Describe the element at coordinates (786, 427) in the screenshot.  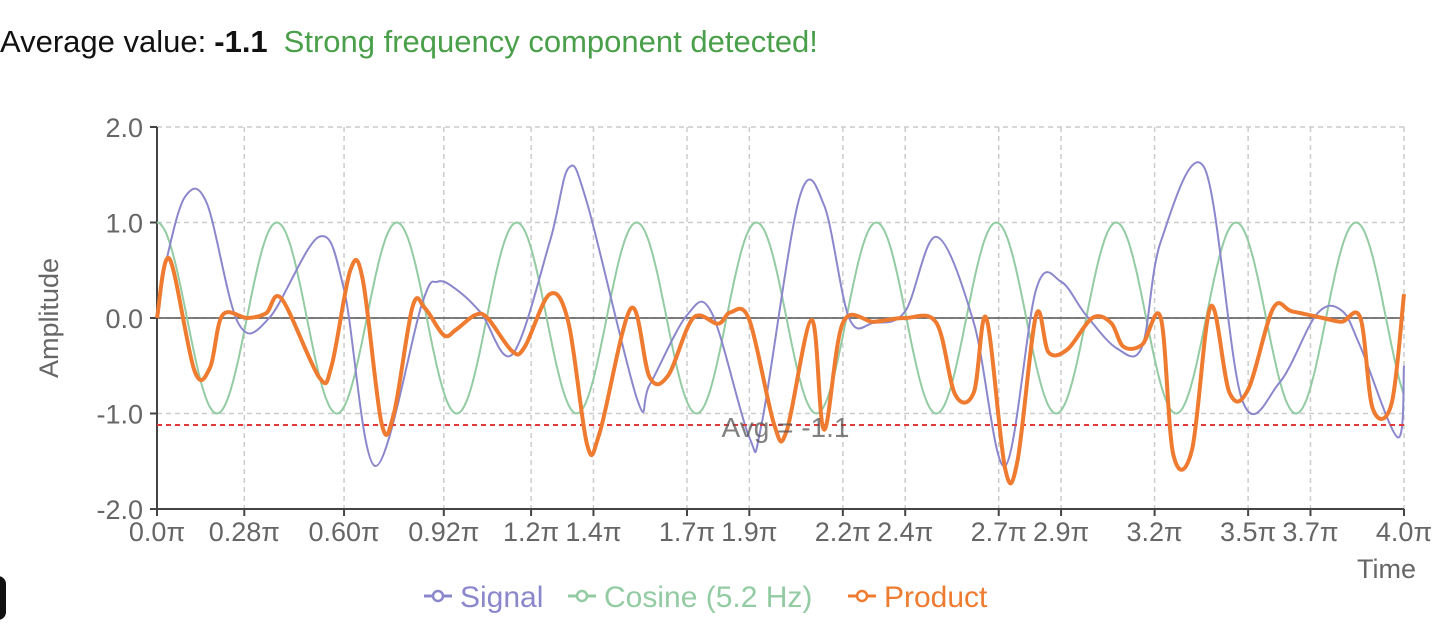
I see `average-line-label: Avg = -1.1` at that location.